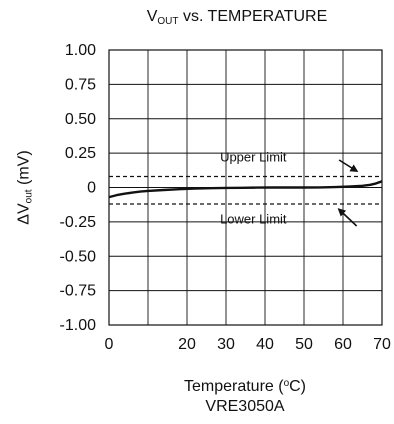  What do you see at coordinates (109, 344) in the screenshot?
I see `x-tick-label: 0` at bounding box center [109, 344].